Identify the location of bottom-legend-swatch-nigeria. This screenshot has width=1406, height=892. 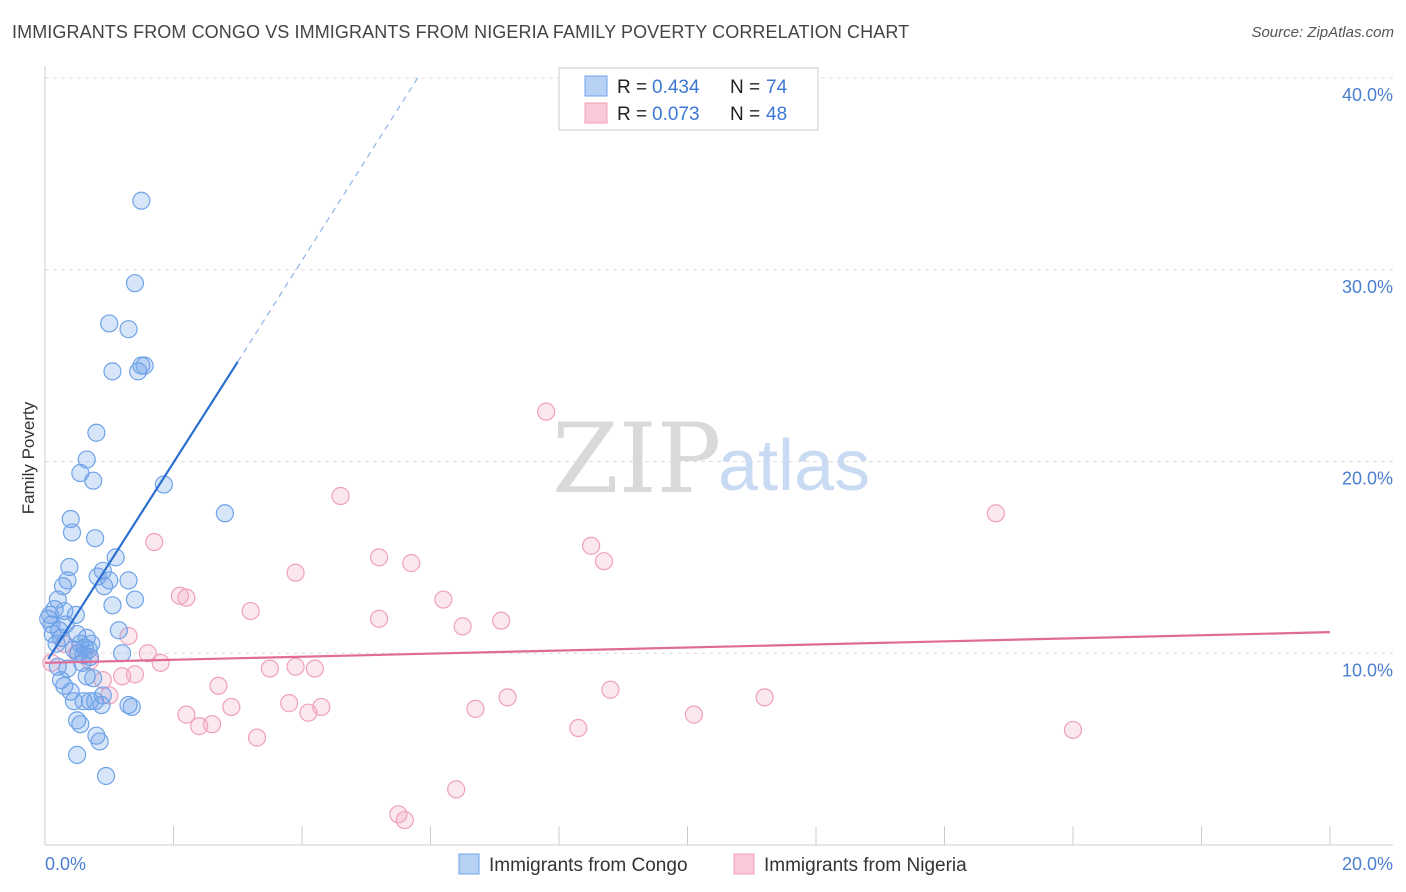
(744, 864).